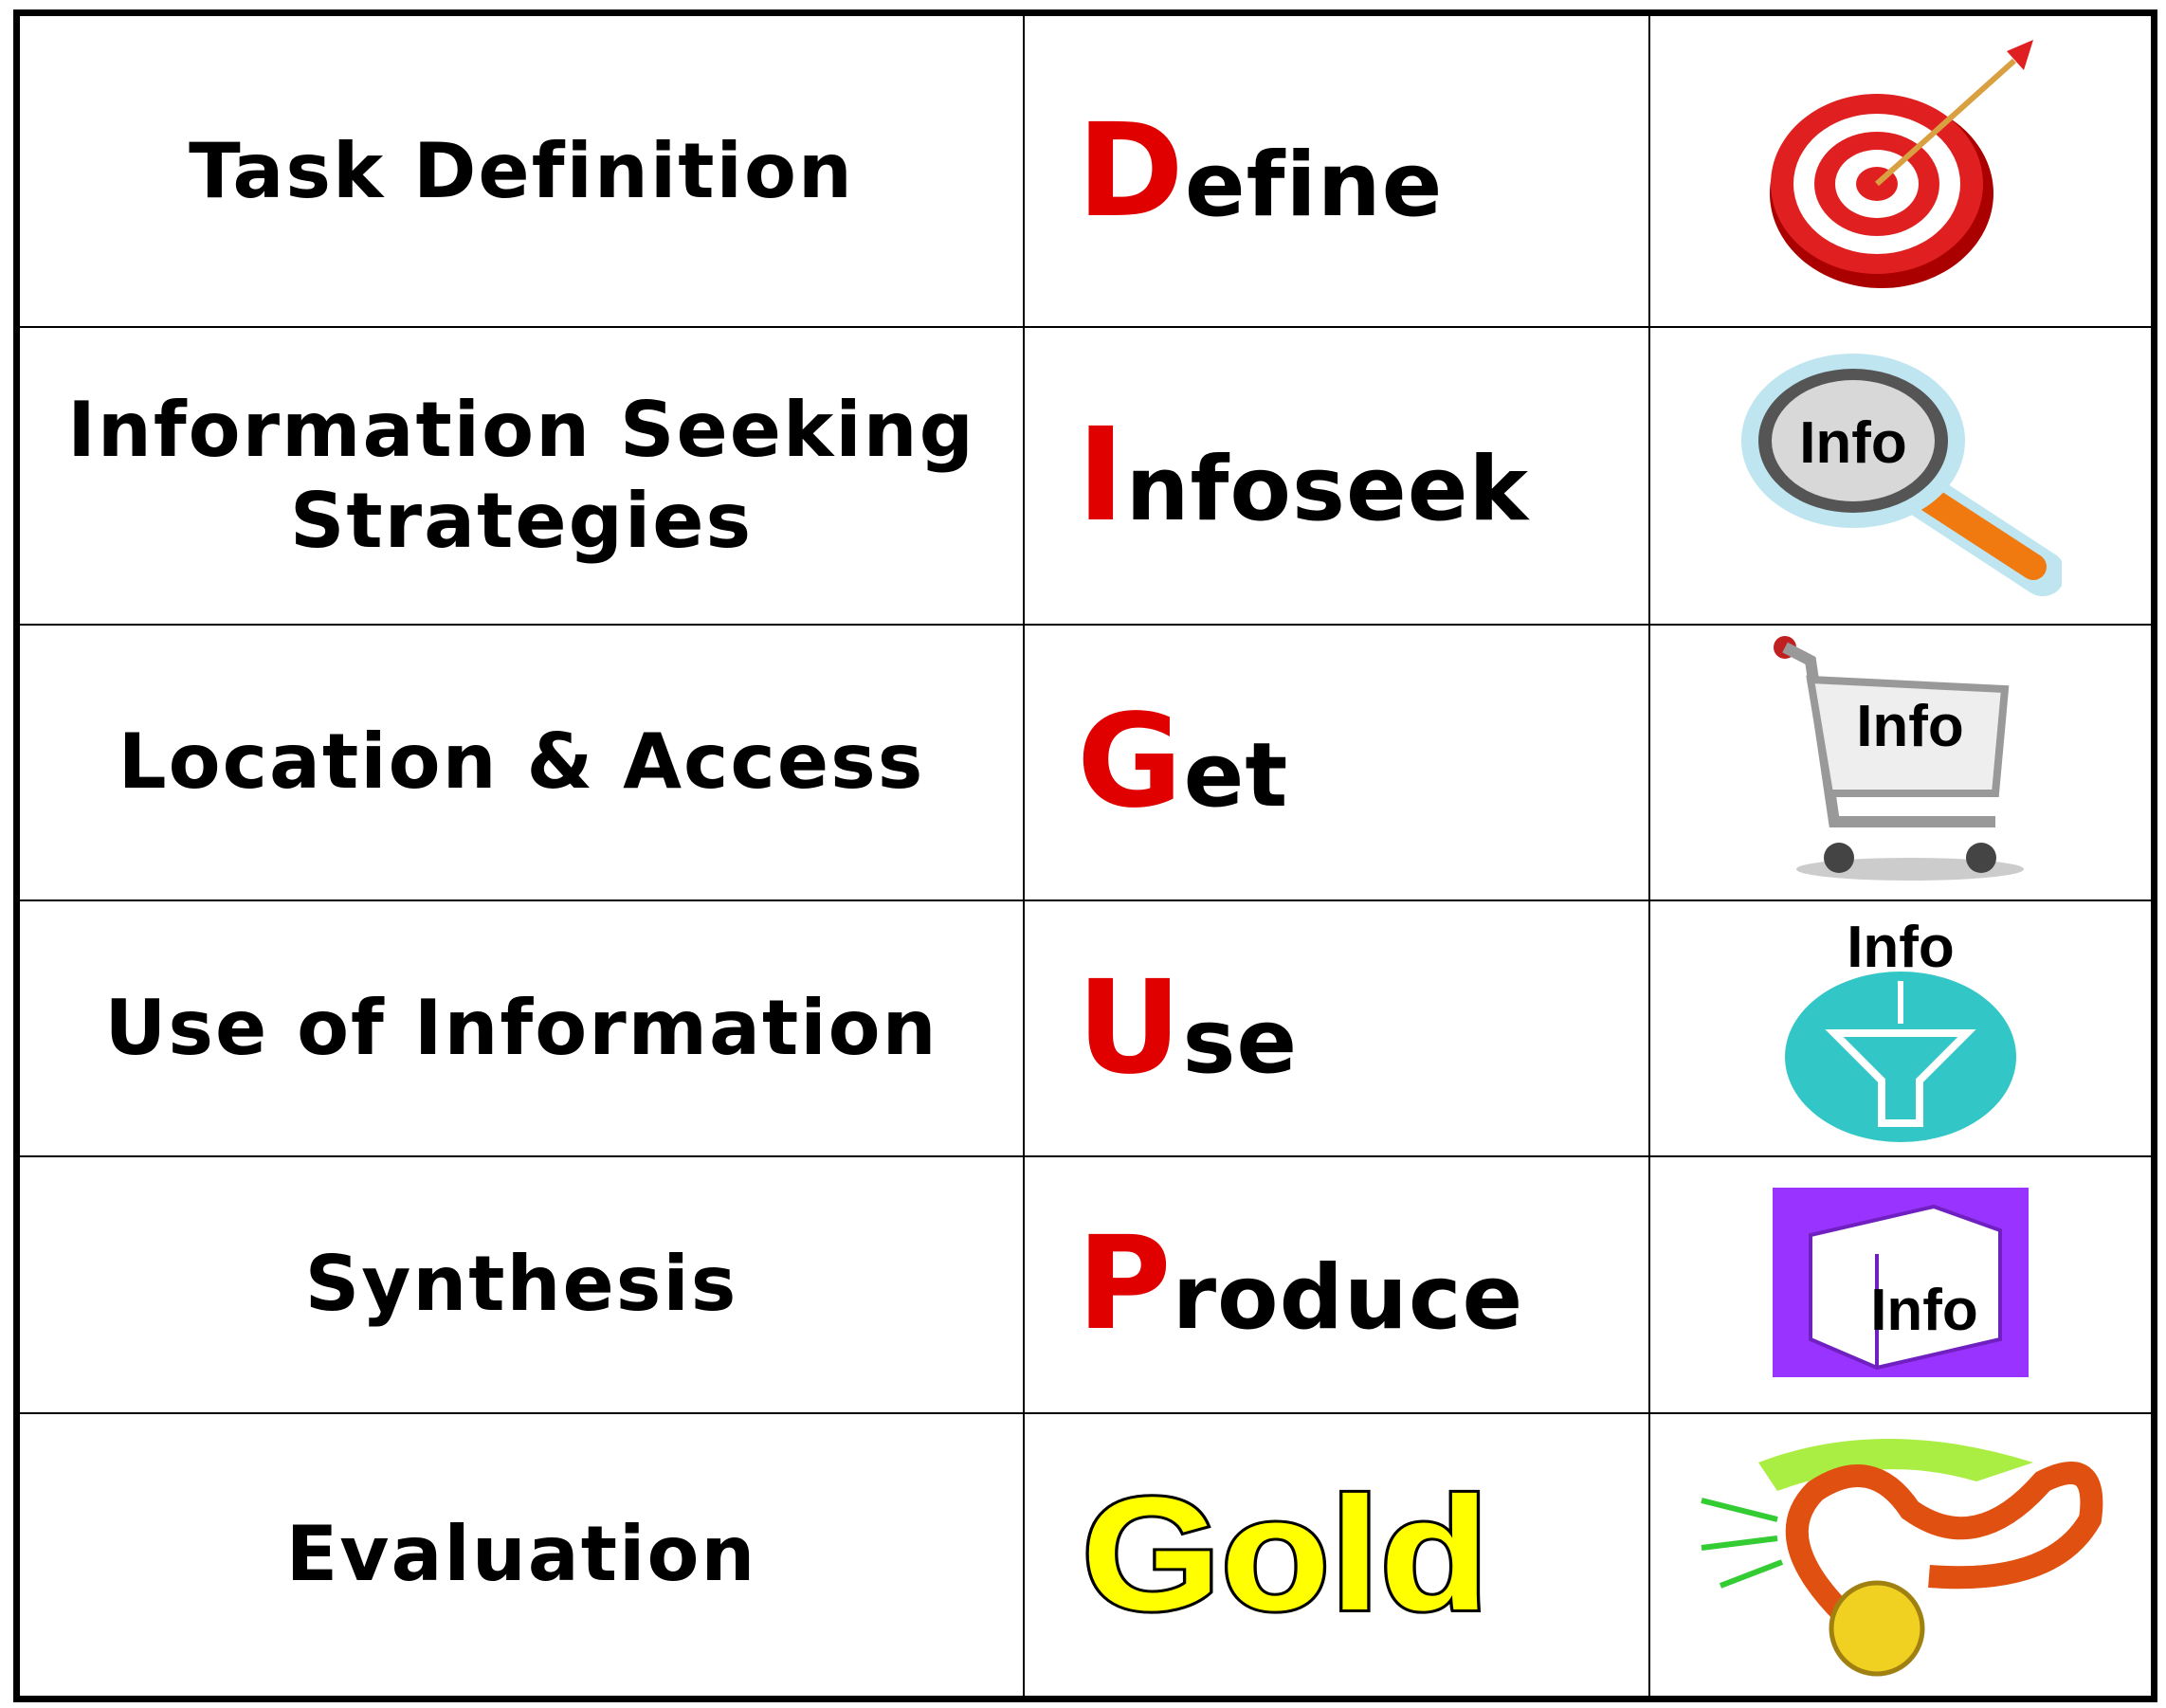  I want to click on word: Infoseek, so click(1303, 475).